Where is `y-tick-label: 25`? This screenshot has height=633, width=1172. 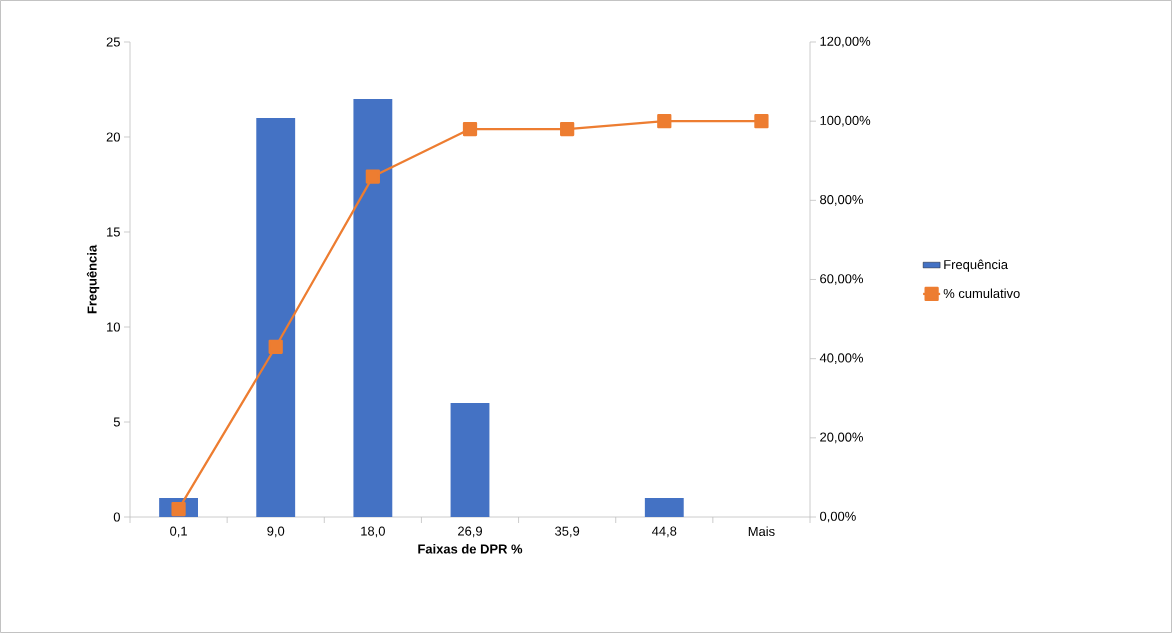
y-tick-label: 25 is located at coordinates (113, 42).